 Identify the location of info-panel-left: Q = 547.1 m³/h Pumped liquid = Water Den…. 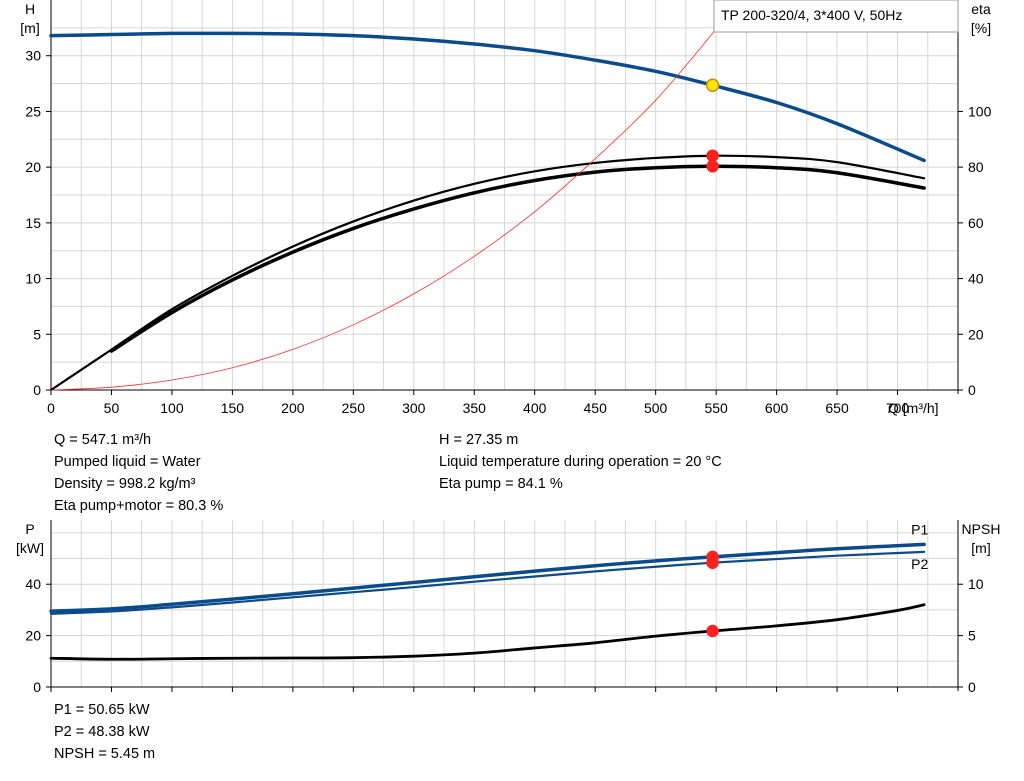
(138, 473).